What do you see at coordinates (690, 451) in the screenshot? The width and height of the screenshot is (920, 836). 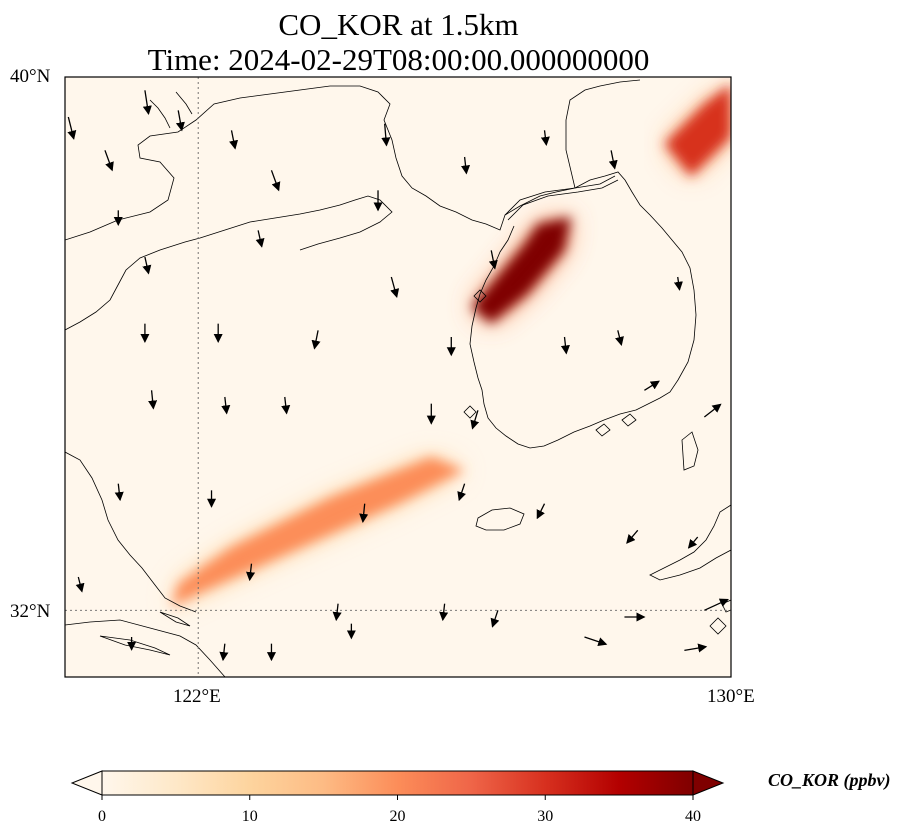 I see `coastline-tsushima` at bounding box center [690, 451].